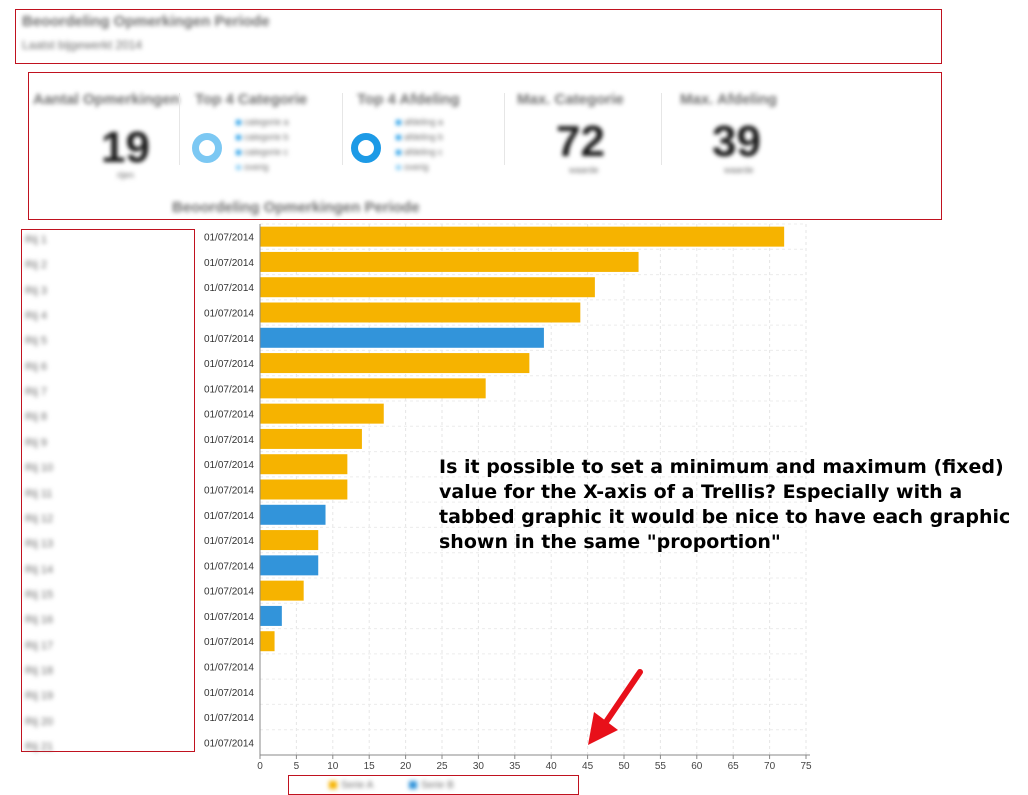  I want to click on chart-legend-box: Serie A Serie B, so click(433, 785).